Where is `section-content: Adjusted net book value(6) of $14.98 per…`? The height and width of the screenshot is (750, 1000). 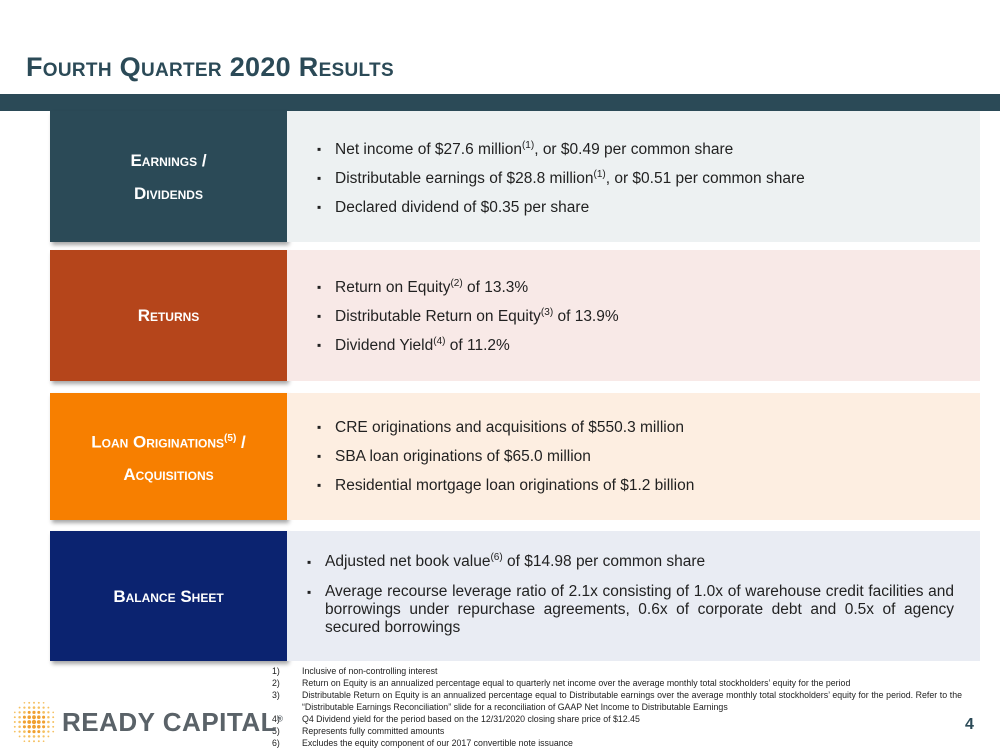 section-content: Adjusted net book value(6) of $14.98 per… is located at coordinates (633, 596).